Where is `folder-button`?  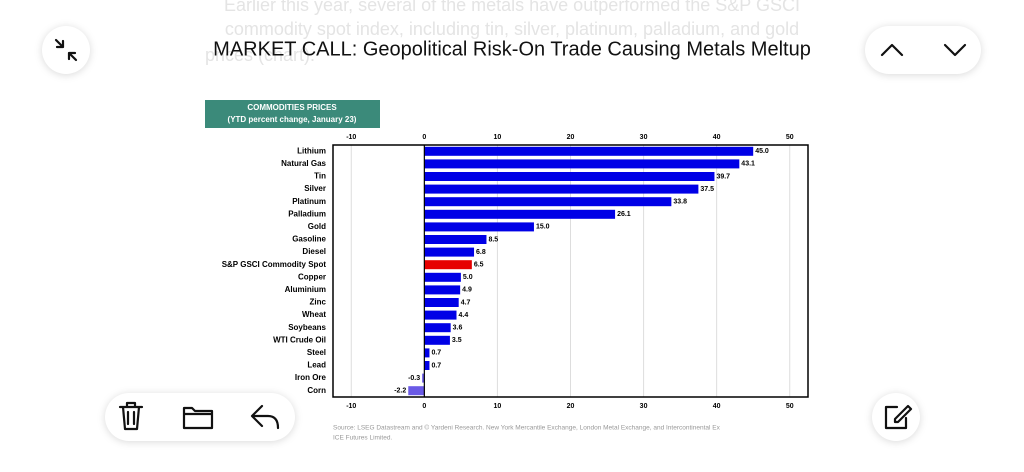
folder-button is located at coordinates (198, 418).